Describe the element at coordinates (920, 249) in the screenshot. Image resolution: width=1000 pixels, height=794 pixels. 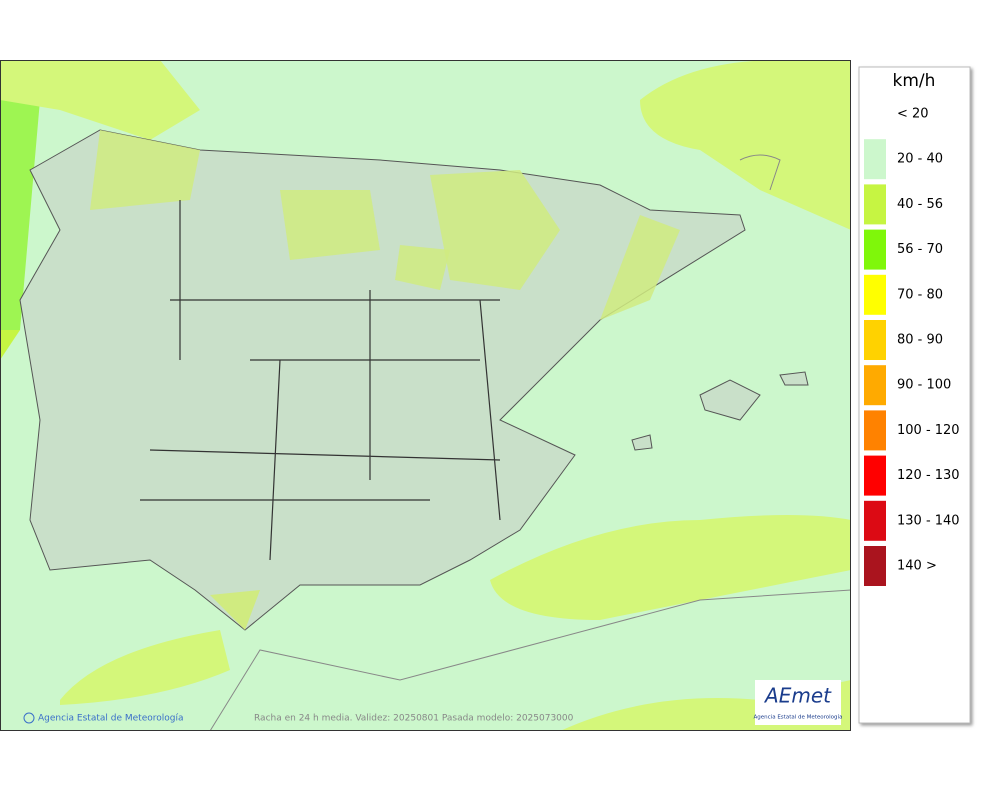
I see `legend-label: 56 - 70` at that location.